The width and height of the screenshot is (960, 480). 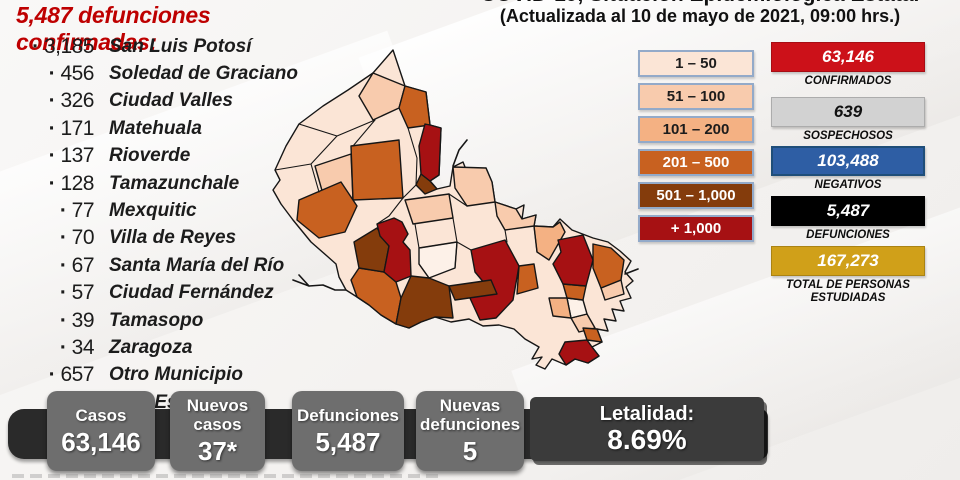 I want to click on death-count: 3,185, so click(x=51, y=47).